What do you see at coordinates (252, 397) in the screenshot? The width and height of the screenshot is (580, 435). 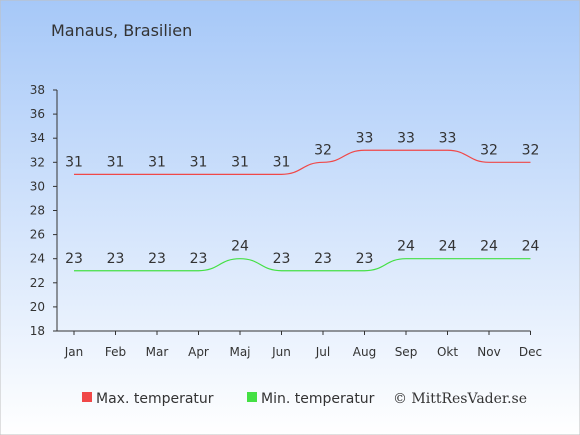 I see `legend-swatch-min` at bounding box center [252, 397].